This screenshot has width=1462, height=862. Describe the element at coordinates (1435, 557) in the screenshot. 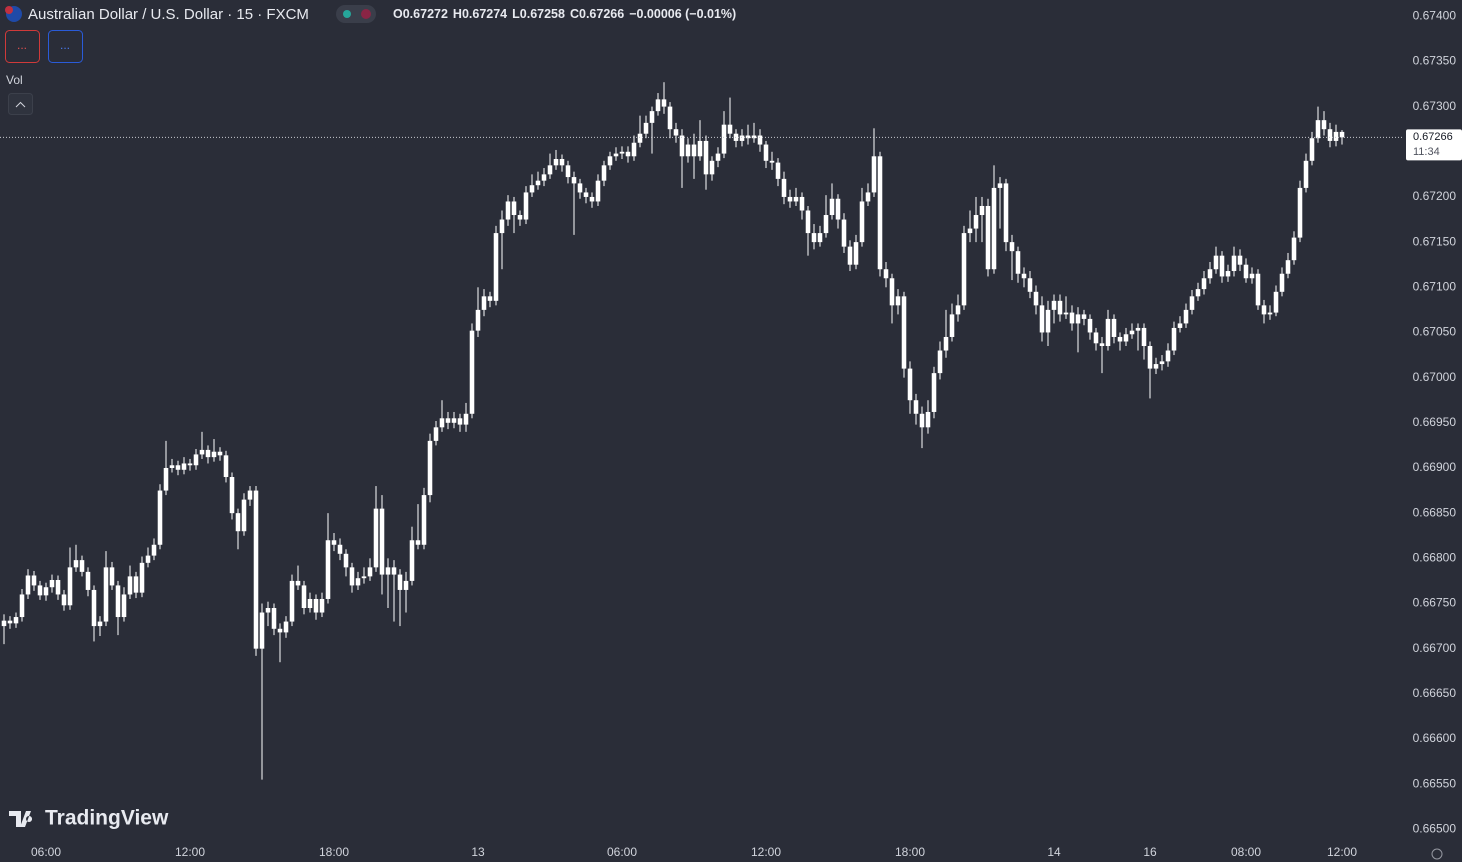

I see `y-tick-label: 0.66800` at that location.